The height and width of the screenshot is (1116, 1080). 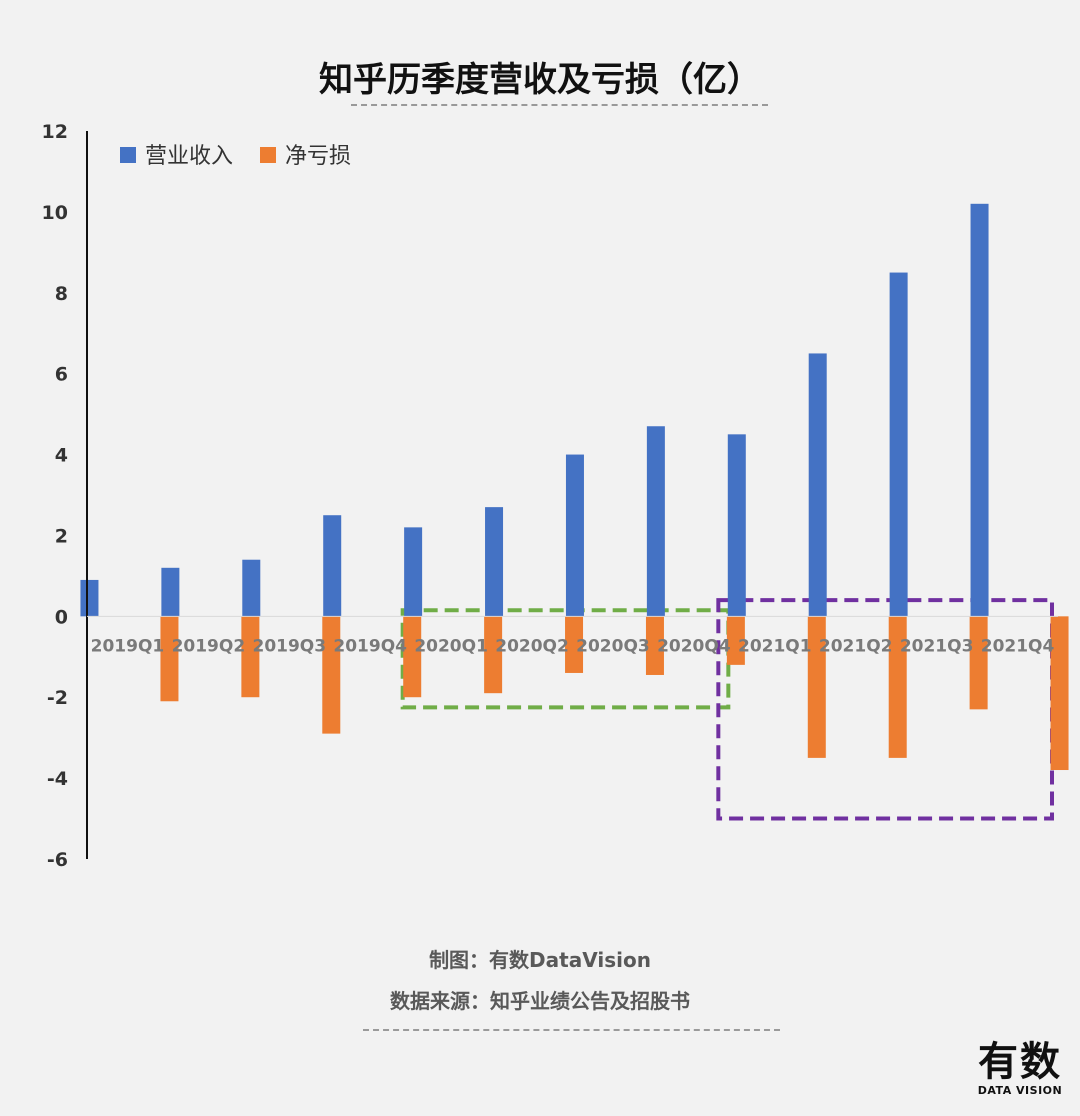 I want to click on x-tick-label: 2020Q2, so click(x=532, y=646).